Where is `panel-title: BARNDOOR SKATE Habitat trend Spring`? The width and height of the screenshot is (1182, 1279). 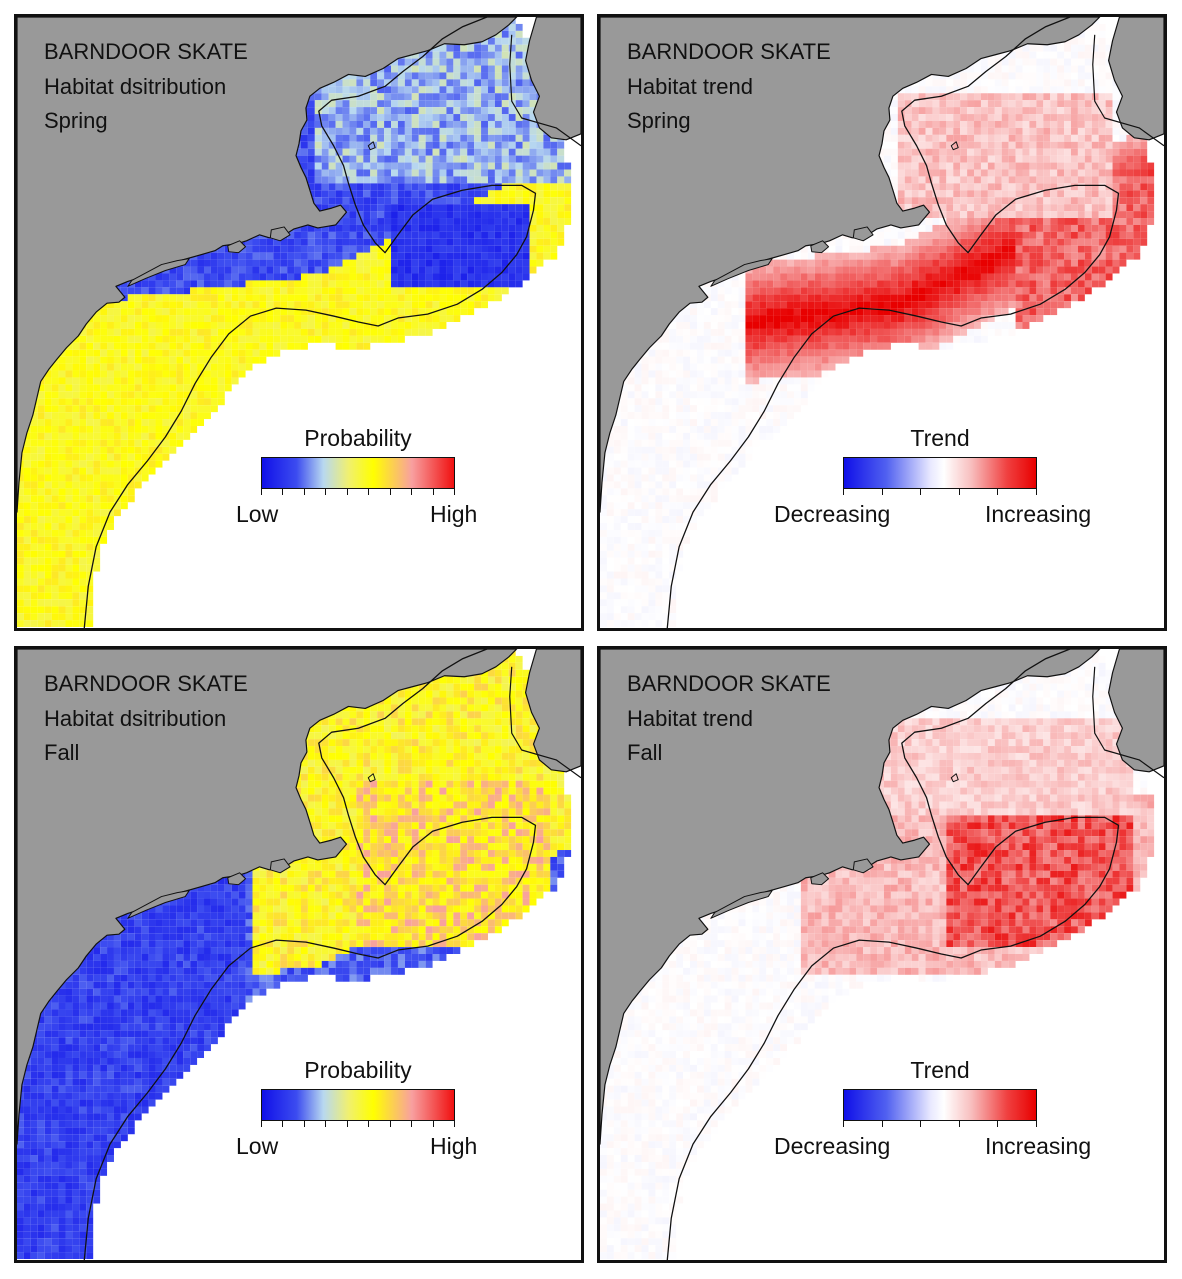
panel-title: BARNDOOR SKATE Habitat trend Spring is located at coordinates (729, 87).